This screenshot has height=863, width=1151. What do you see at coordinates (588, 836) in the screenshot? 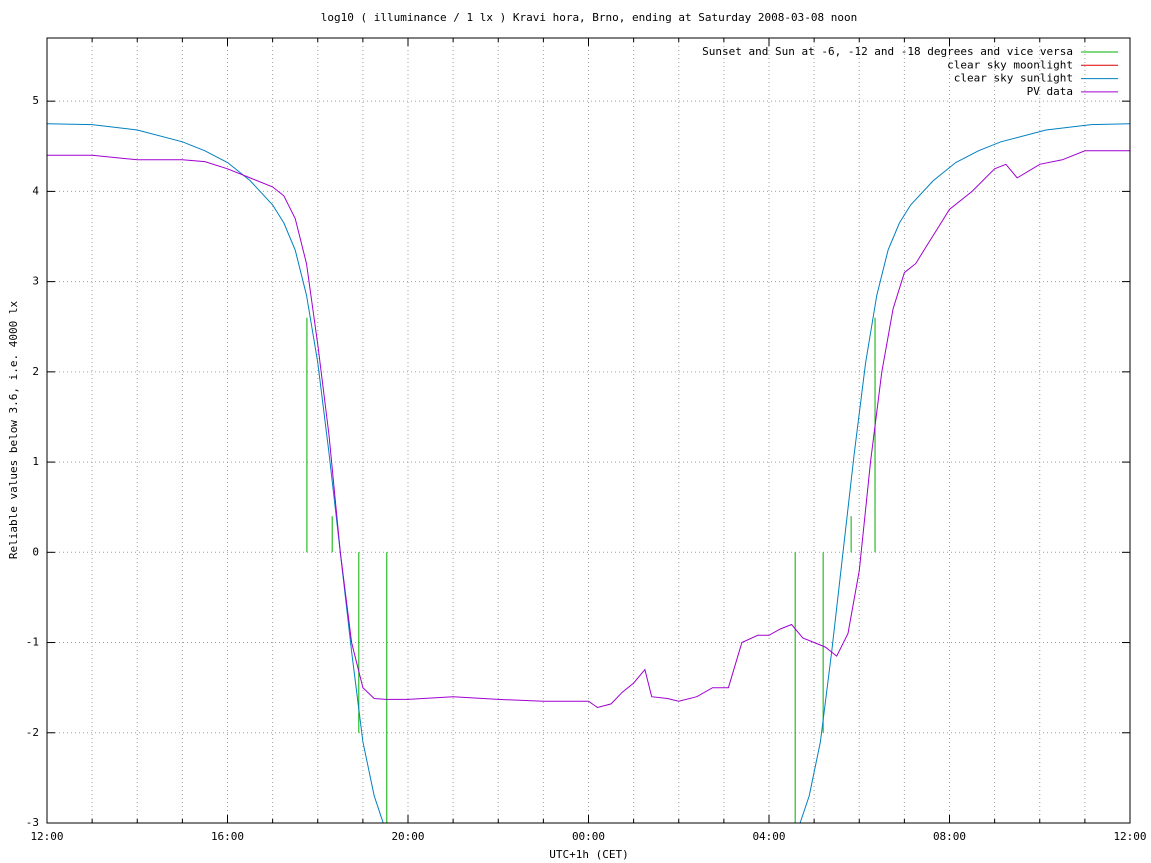
I see `x-tick-label: 00:00` at bounding box center [588, 836].